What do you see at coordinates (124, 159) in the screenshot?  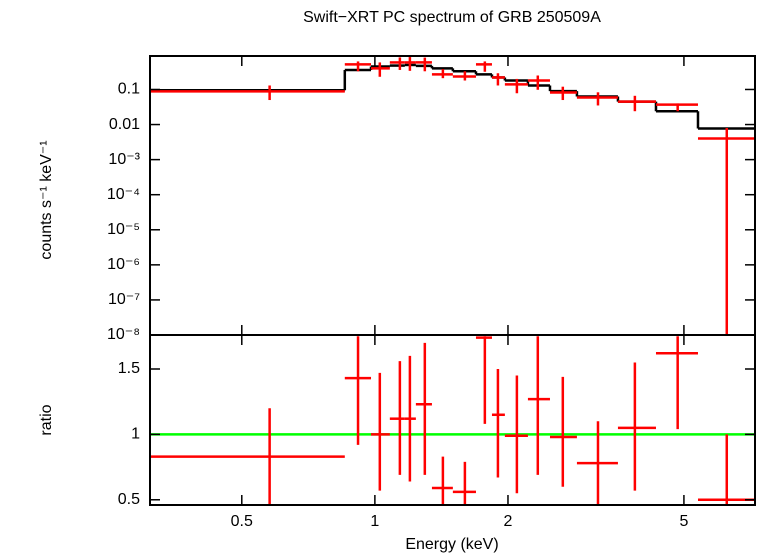 I see `y-tick-label: 10⁻³` at bounding box center [124, 159].